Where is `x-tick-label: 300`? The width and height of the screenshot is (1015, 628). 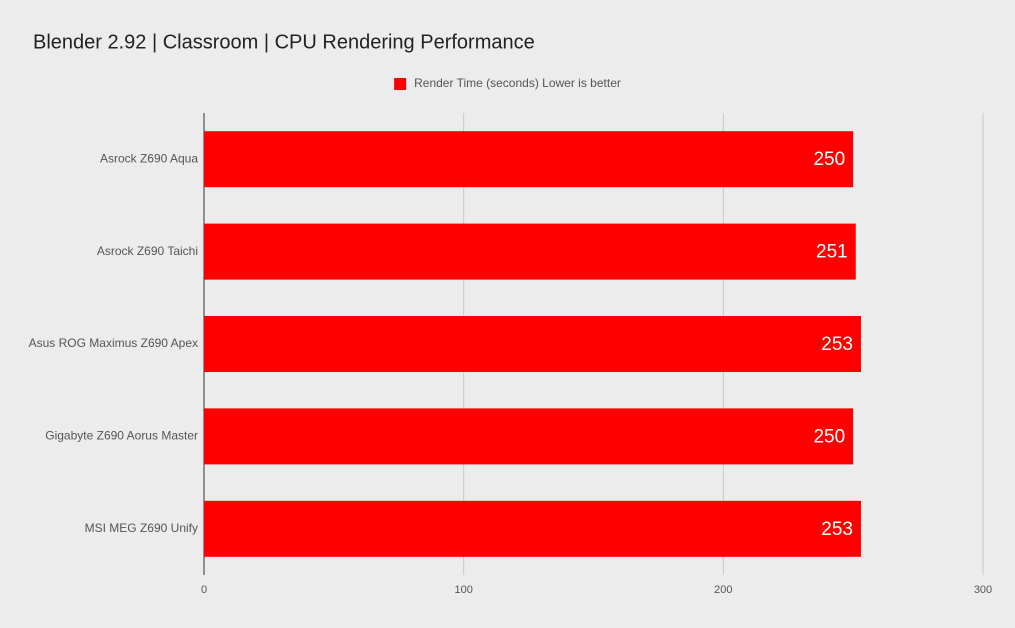 x-tick-label: 300 is located at coordinates (983, 590).